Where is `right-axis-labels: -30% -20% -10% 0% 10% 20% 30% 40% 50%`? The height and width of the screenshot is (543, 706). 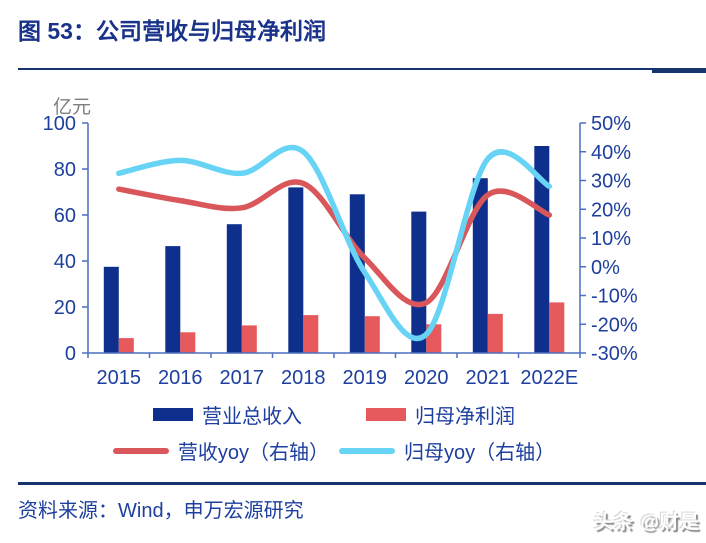 right-axis-labels: -30% -20% -10% 0% 10% 20% 30% 40% 50% is located at coordinates (609, 239).